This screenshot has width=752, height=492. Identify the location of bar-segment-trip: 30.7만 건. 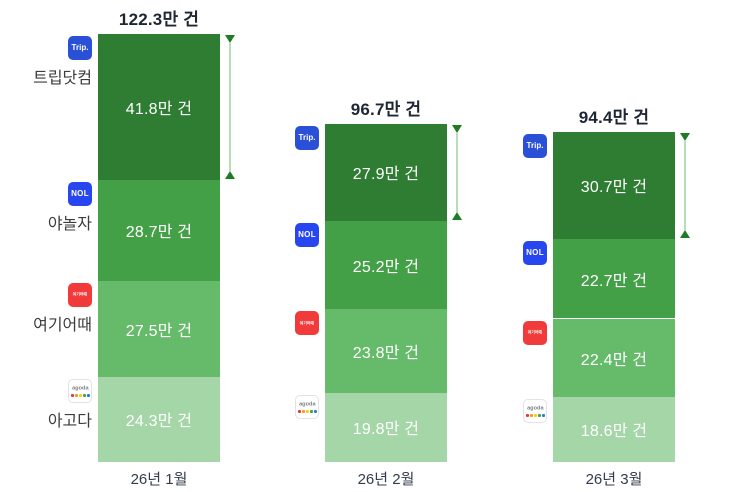
(614, 185).